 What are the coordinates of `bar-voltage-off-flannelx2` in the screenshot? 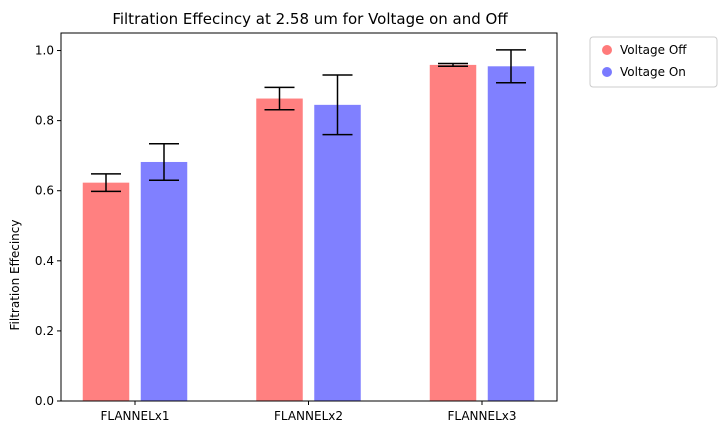 It's located at (279, 249).